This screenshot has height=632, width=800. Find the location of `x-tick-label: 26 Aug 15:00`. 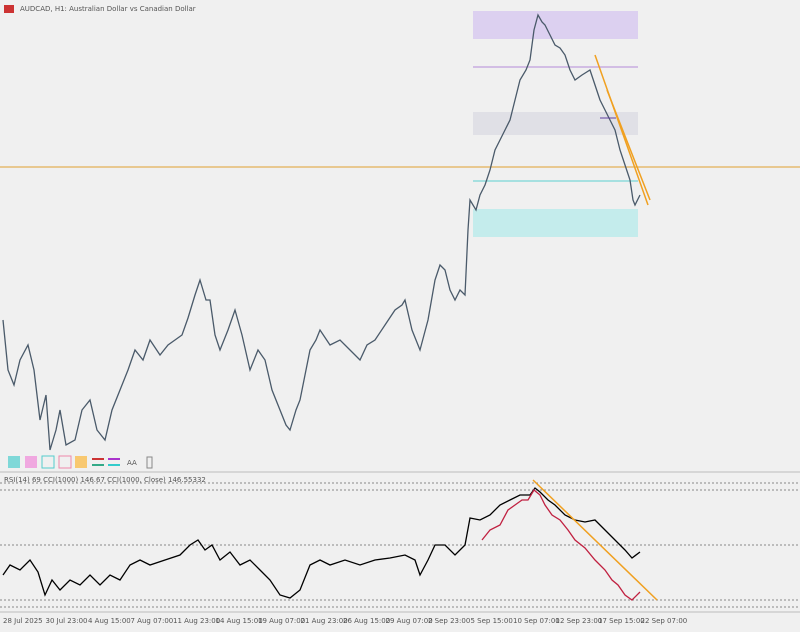

x-tick-label: 26 Aug 15:00 is located at coordinates (366, 621).